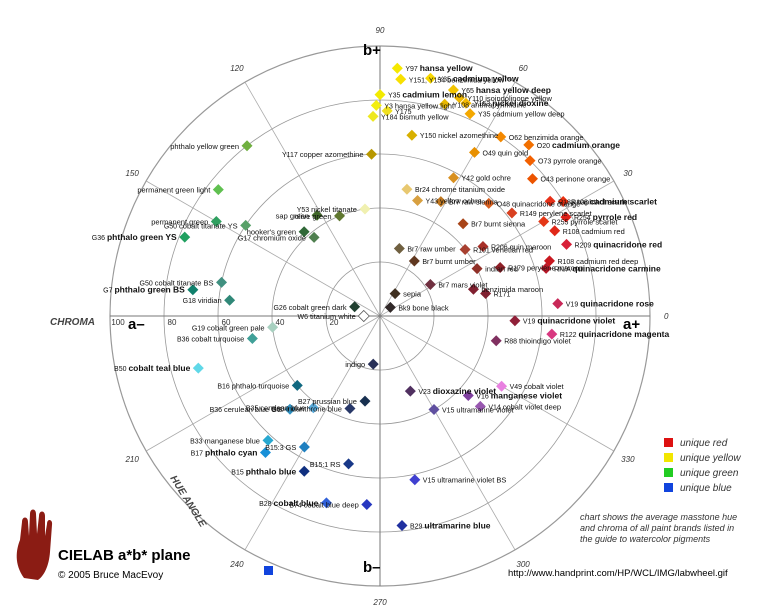 This screenshot has height=616, width=783. I want to click on paint-label: R255 pyrrole scarlet, so click(585, 222).